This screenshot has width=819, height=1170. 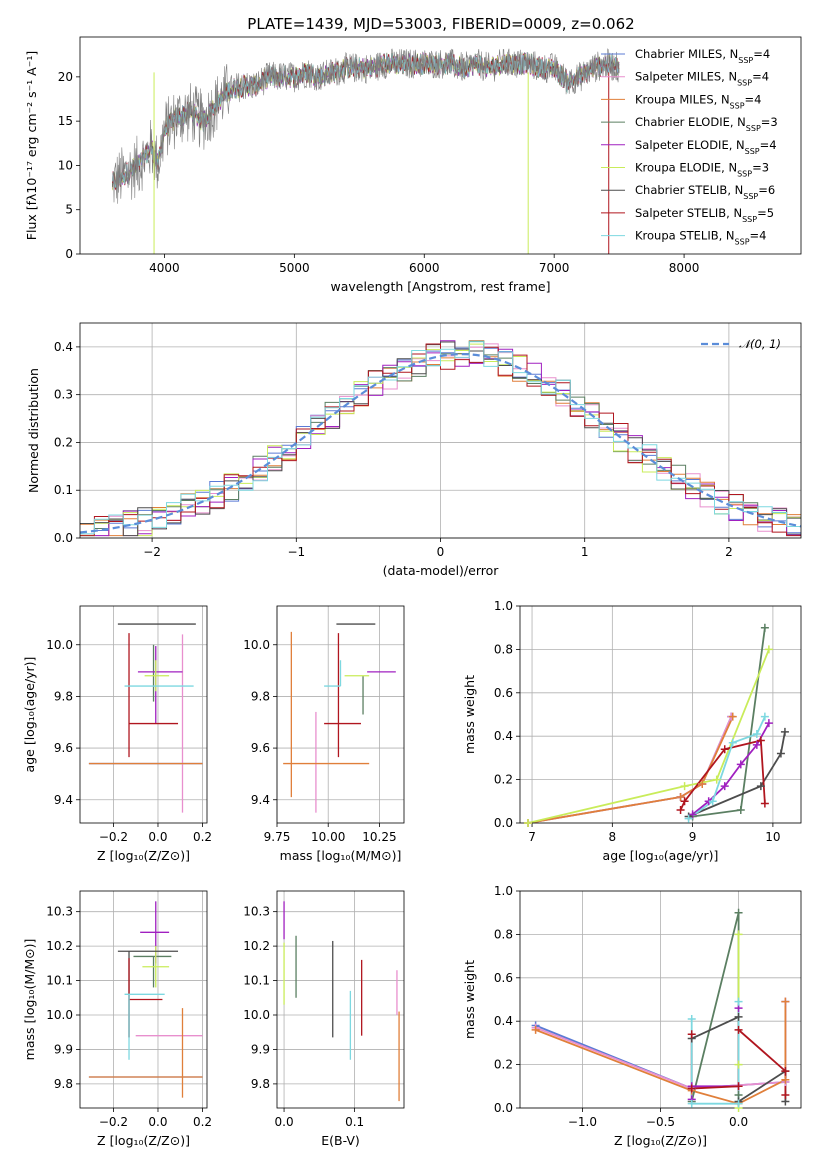 I want to click on x-tick-label: 9.75, so click(x=277, y=837).